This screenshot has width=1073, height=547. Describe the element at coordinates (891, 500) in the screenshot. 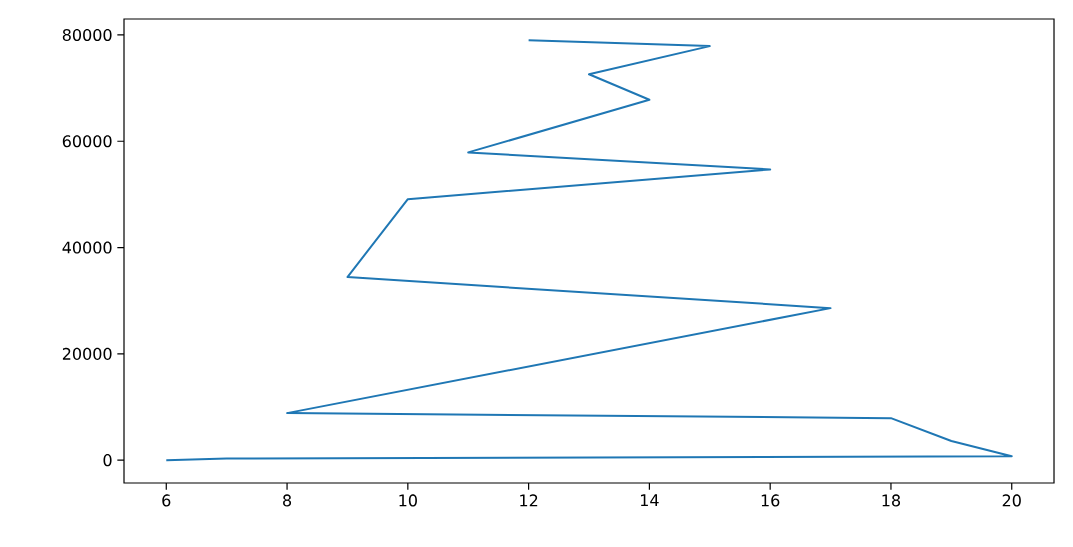

I see `x-tick-label: 18` at that location.